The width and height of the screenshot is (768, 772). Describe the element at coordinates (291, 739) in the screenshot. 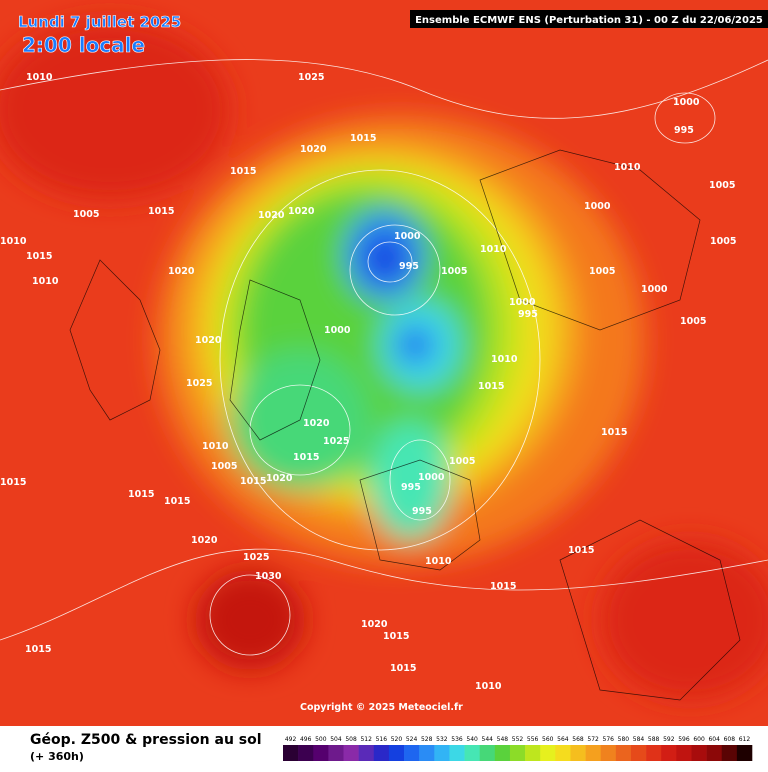

I see `colorbar-label: 492` at that location.